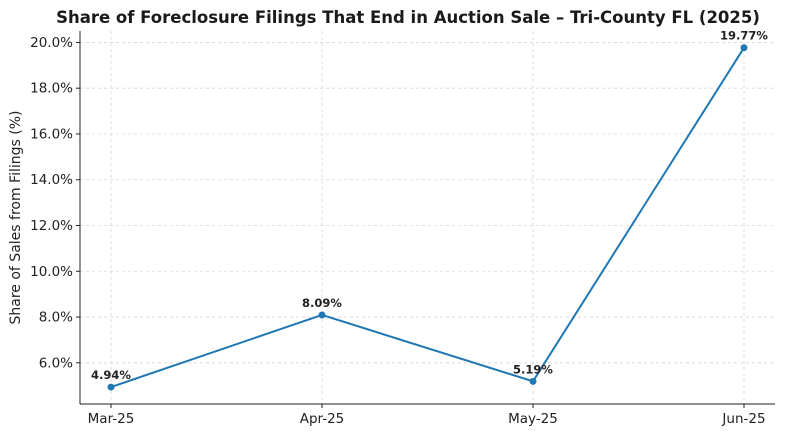 This screenshot has height=431, width=800. I want to click on data-label: 5.19%, so click(533, 369).